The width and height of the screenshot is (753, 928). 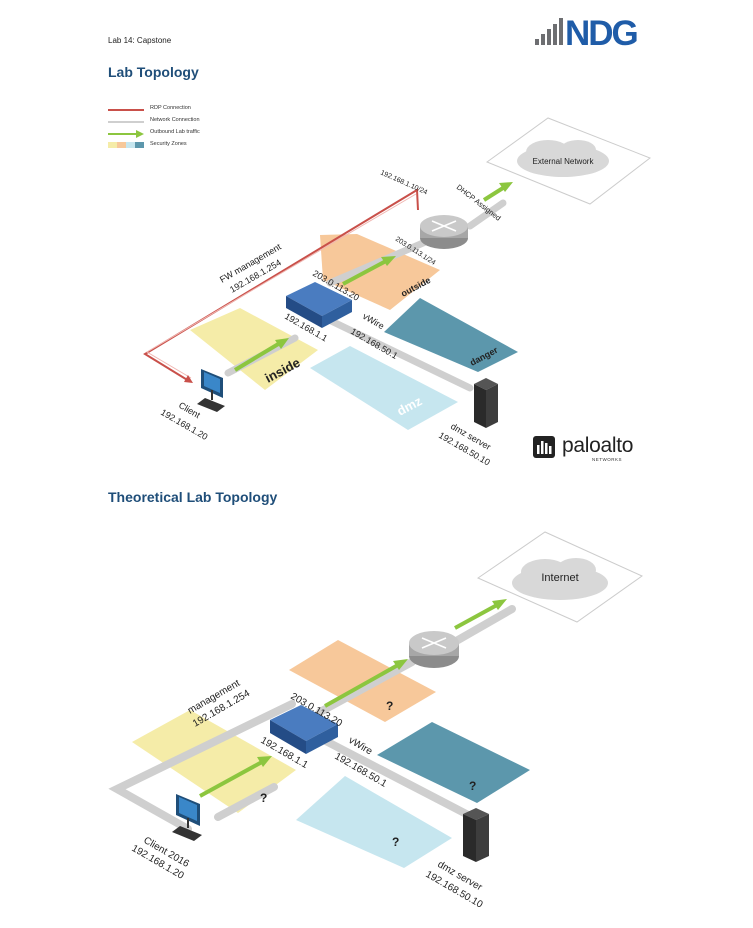 I want to click on lab-title: Lab 14: Capstone, so click(x=140, y=40).